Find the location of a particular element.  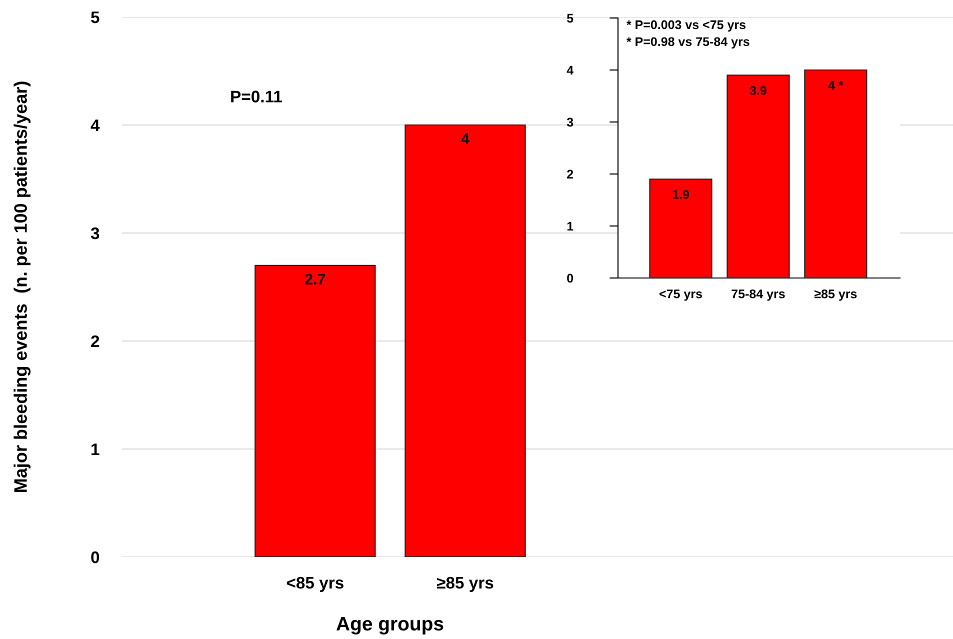

data-label: 2.7 is located at coordinates (315, 279).